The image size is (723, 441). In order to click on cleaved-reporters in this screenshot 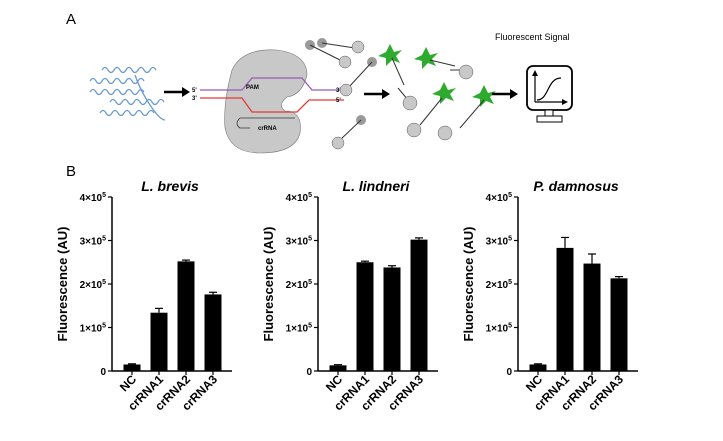, I will do `click(437, 92)`.